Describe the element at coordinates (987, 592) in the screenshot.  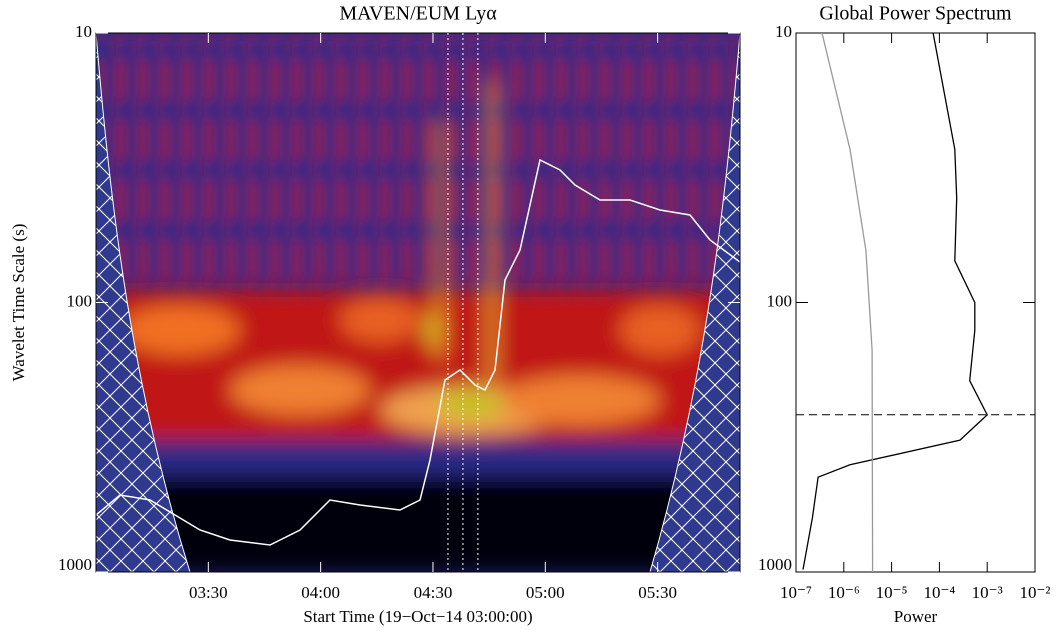
I see `x-tick-label: 10⁻³` at that location.